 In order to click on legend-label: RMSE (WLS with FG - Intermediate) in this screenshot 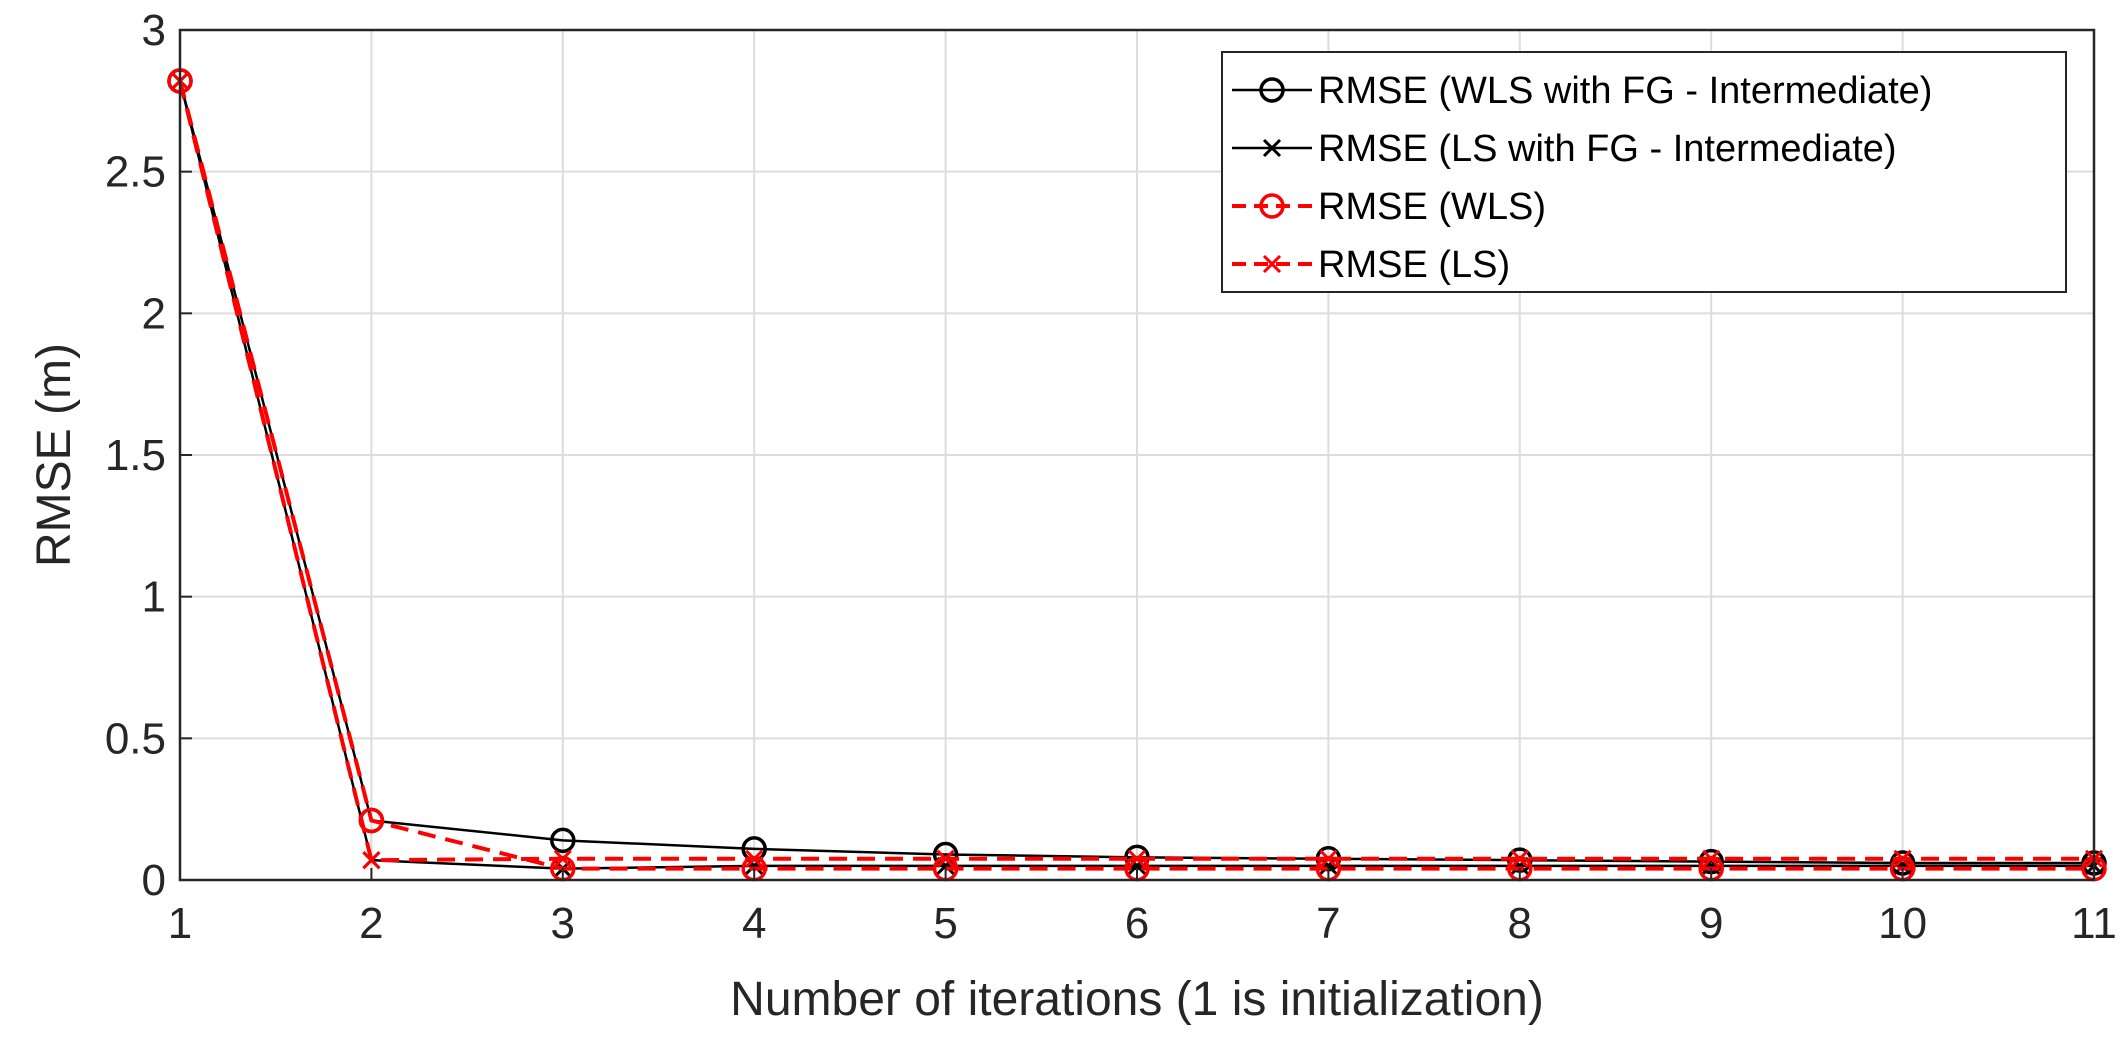, I will do `click(1625, 91)`.